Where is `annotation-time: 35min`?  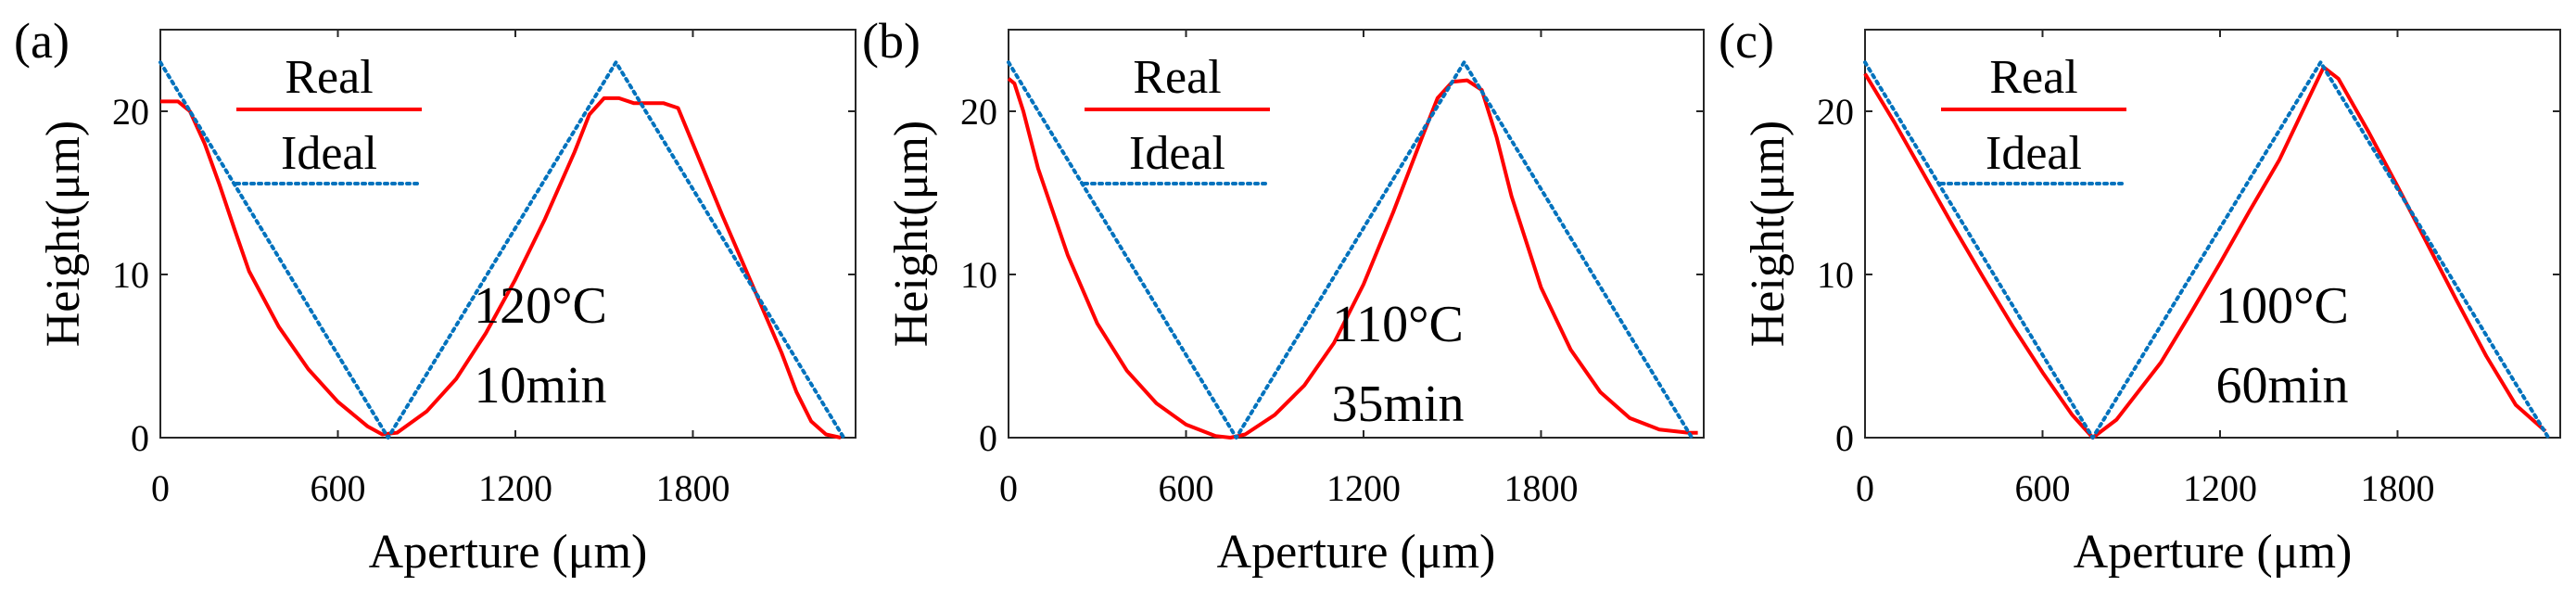
annotation-time: 35min is located at coordinates (1397, 404).